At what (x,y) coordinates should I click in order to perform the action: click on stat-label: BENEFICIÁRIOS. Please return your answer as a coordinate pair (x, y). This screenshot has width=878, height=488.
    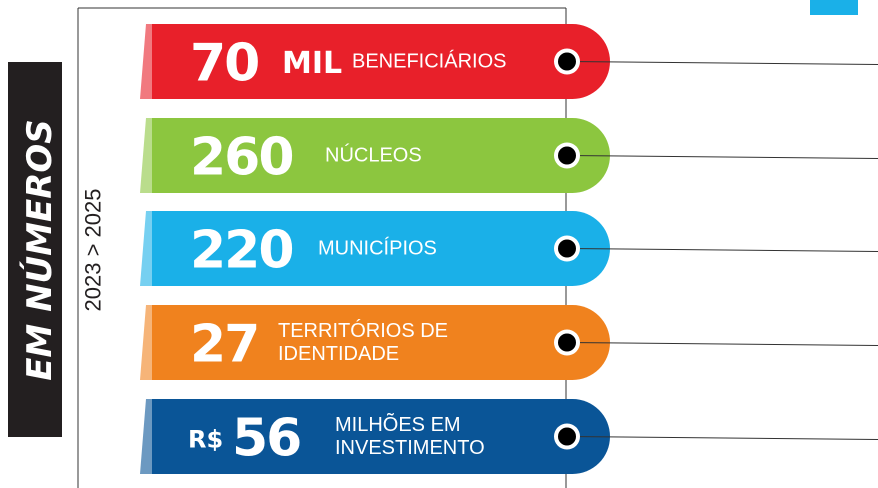
    Looking at the image, I should click on (429, 61).